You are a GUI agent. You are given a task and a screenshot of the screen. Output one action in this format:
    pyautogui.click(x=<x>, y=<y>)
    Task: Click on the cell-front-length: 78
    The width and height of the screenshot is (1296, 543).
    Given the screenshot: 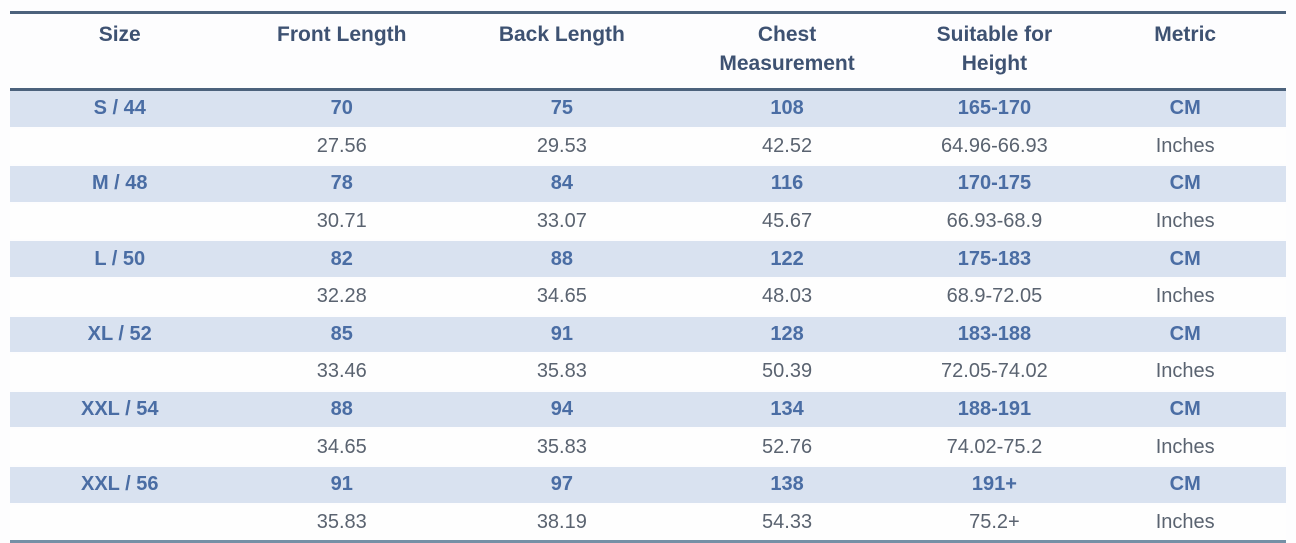 What is the action you would take?
    pyautogui.click(x=342, y=183)
    